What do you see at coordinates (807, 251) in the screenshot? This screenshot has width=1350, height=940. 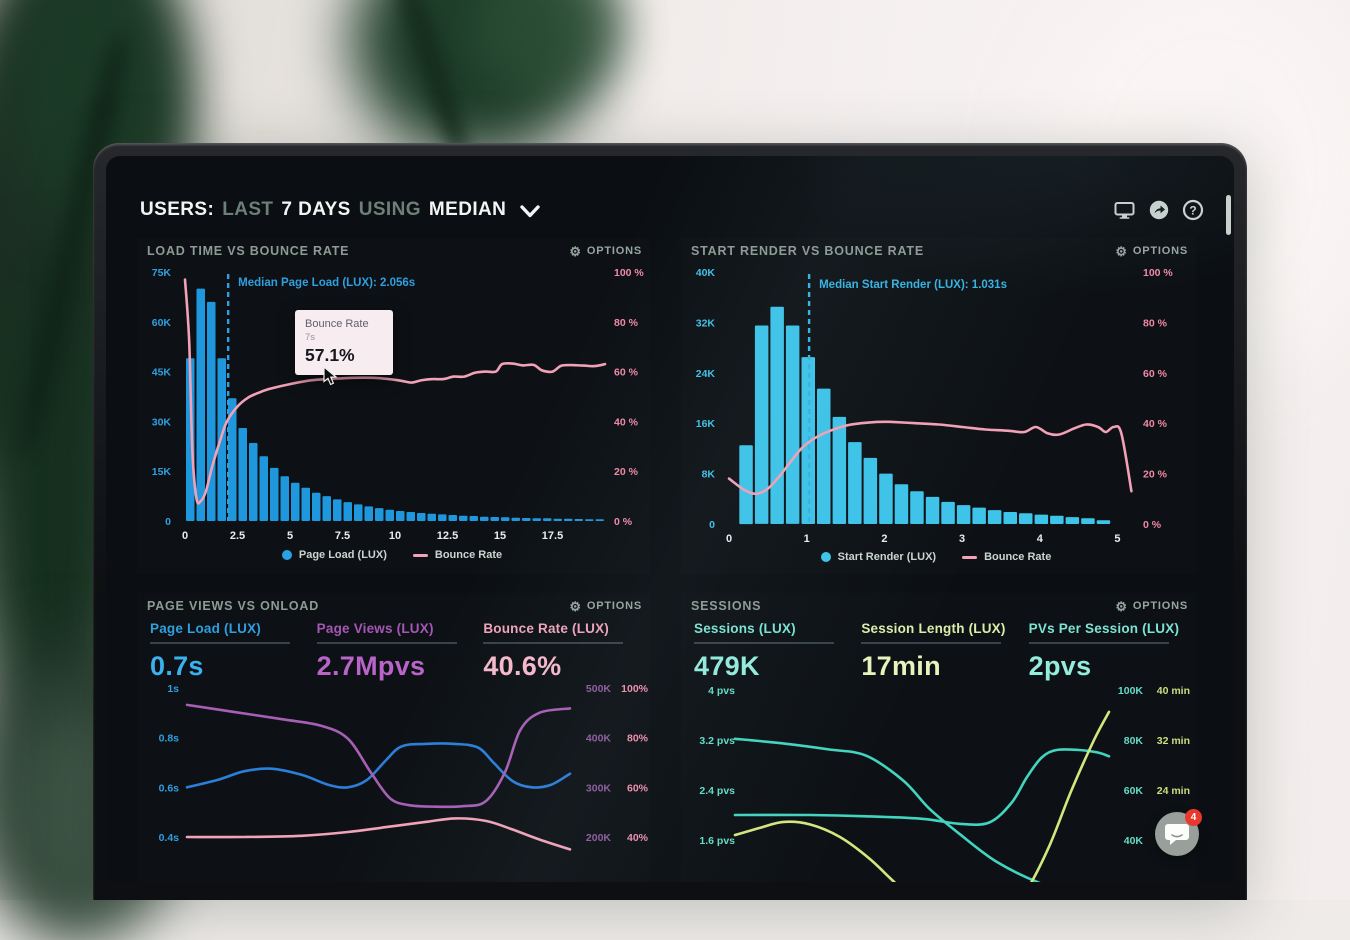 I see `panel-title: START RENDER VS BOUNCE RATE` at bounding box center [807, 251].